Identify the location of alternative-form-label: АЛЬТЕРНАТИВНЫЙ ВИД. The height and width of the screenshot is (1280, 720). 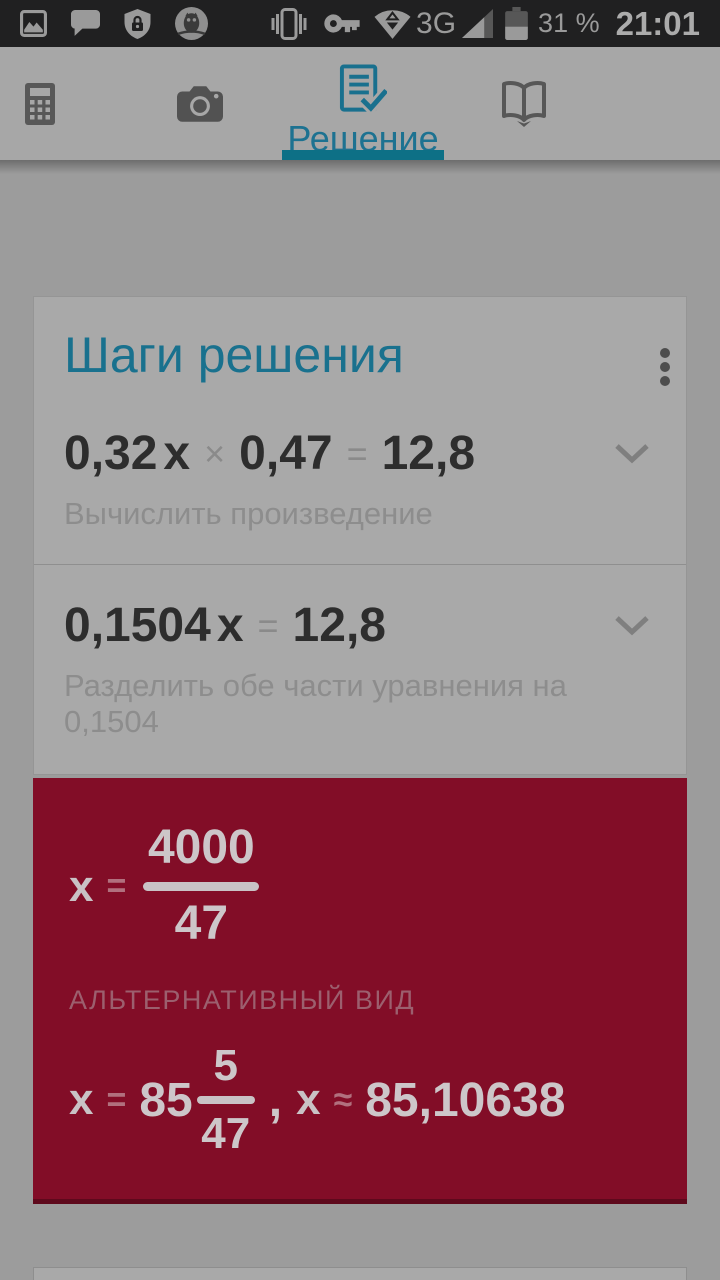
(242, 999).